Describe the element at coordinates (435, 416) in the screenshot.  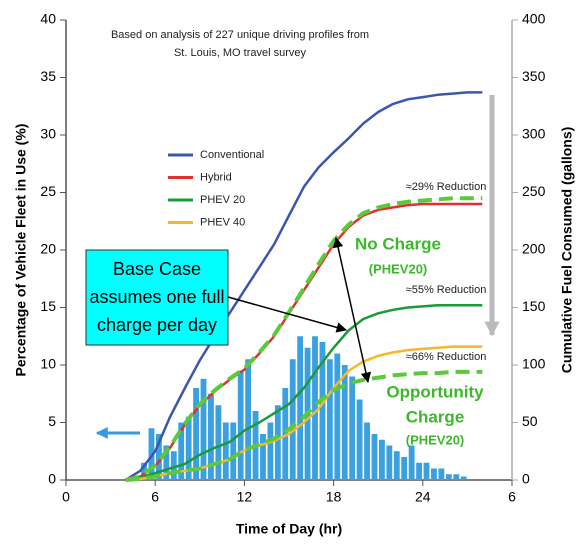
I see `annotation: Charge` at that location.